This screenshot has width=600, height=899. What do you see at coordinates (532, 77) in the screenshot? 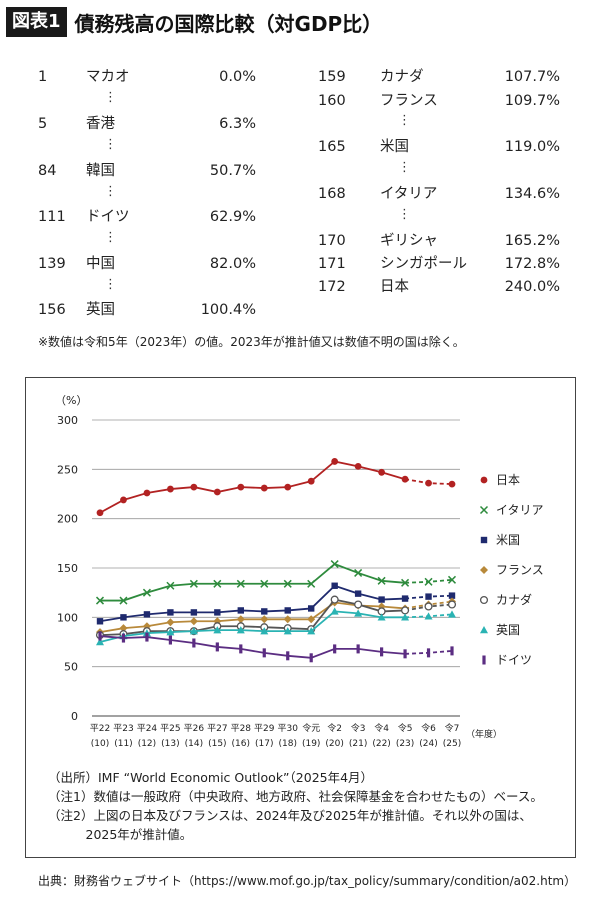
I see `debt-ratio-value: 107.7%` at bounding box center [532, 77].